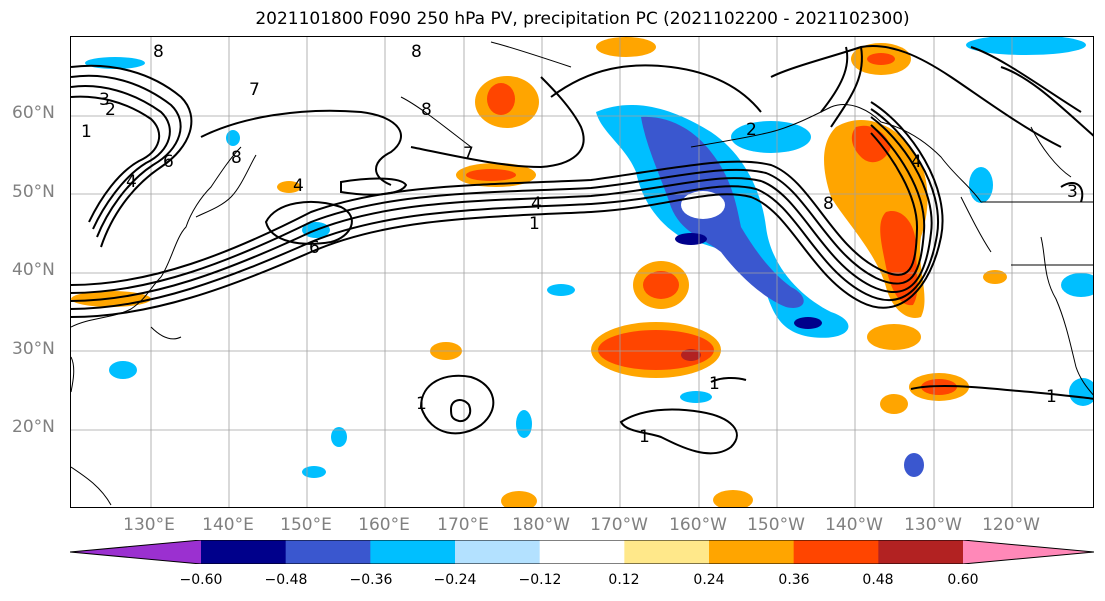 The width and height of the screenshot is (1105, 601). What do you see at coordinates (33, 113) in the screenshot?
I see `lat-label: 60°N` at bounding box center [33, 113].